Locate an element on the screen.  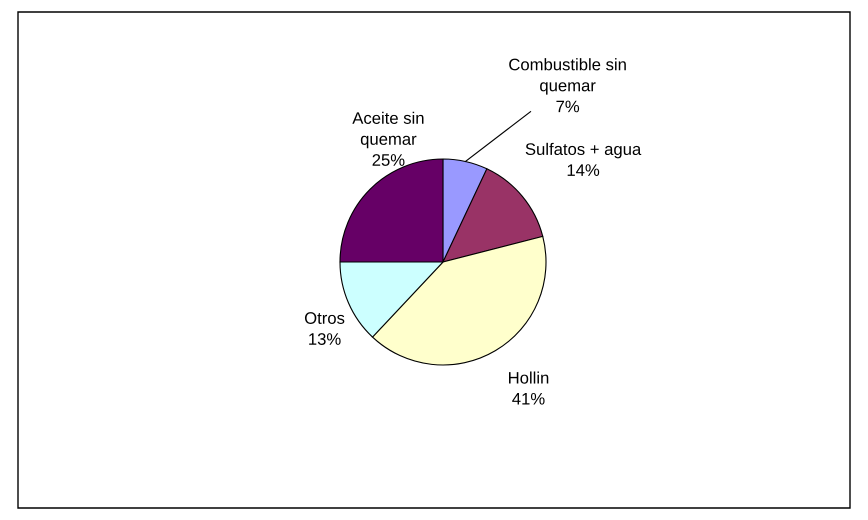
data-label: 14% is located at coordinates (584, 170).